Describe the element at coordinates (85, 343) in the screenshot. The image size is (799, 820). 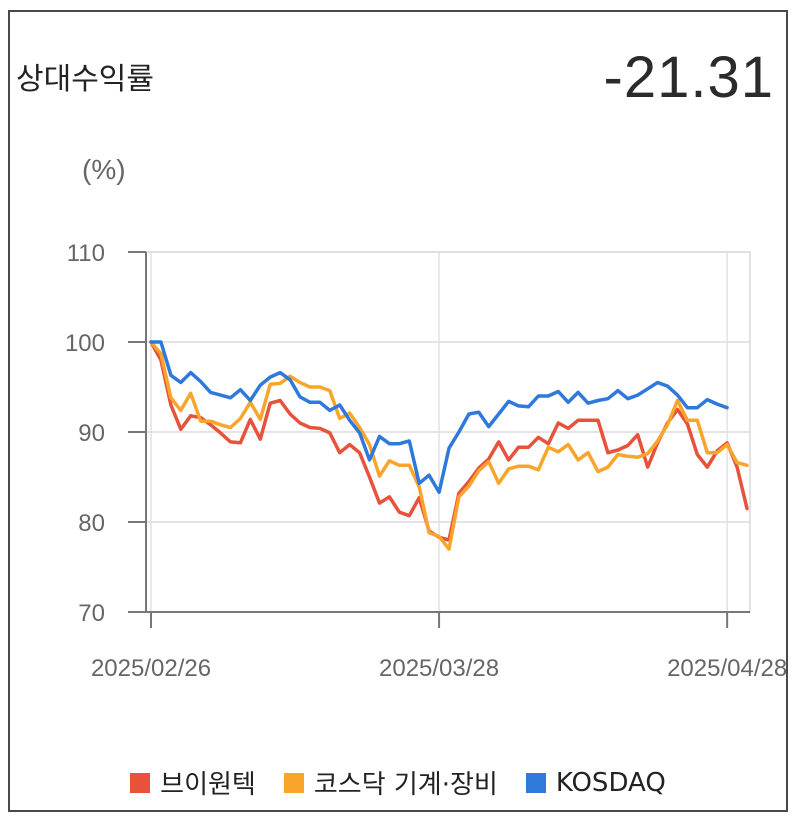
I see `y-tick-label: 100` at that location.